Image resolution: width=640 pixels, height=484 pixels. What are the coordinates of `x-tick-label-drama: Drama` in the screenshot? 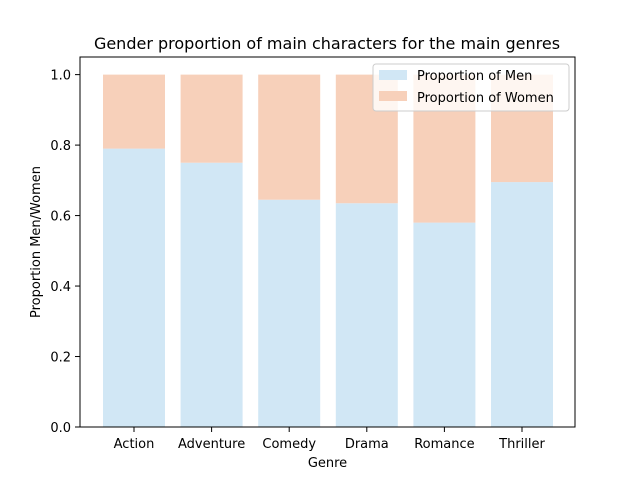 It's located at (367, 444).